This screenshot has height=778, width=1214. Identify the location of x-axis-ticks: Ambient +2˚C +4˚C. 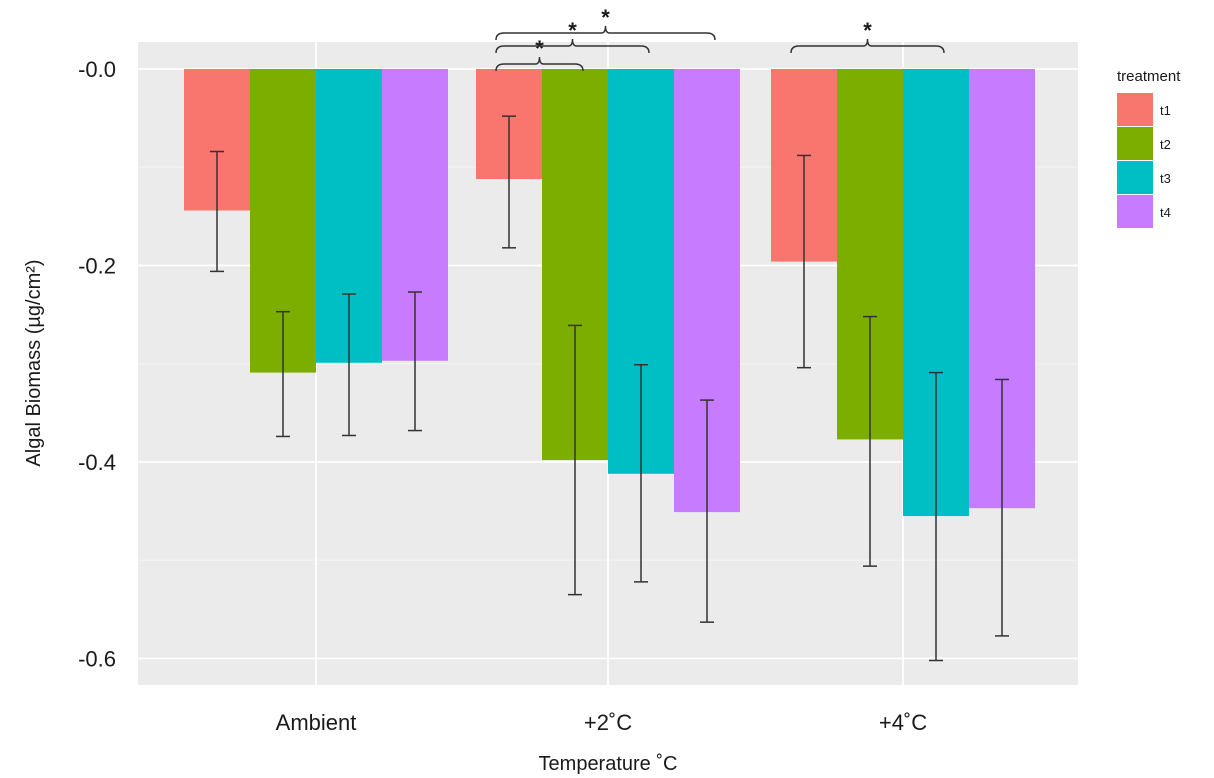
(602, 722).